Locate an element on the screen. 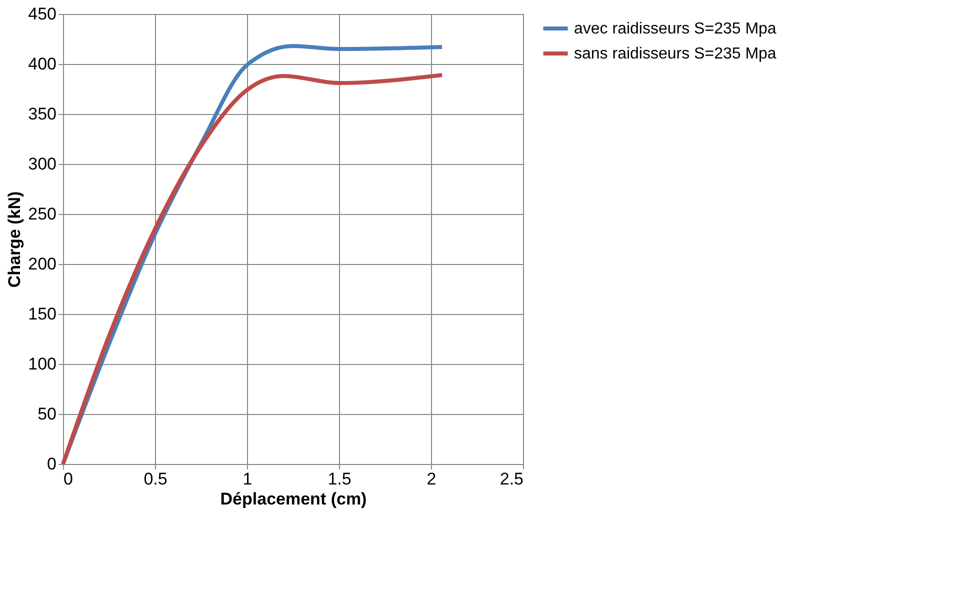 The width and height of the screenshot is (978, 608). x-tick-label: 2 is located at coordinates (431, 479).